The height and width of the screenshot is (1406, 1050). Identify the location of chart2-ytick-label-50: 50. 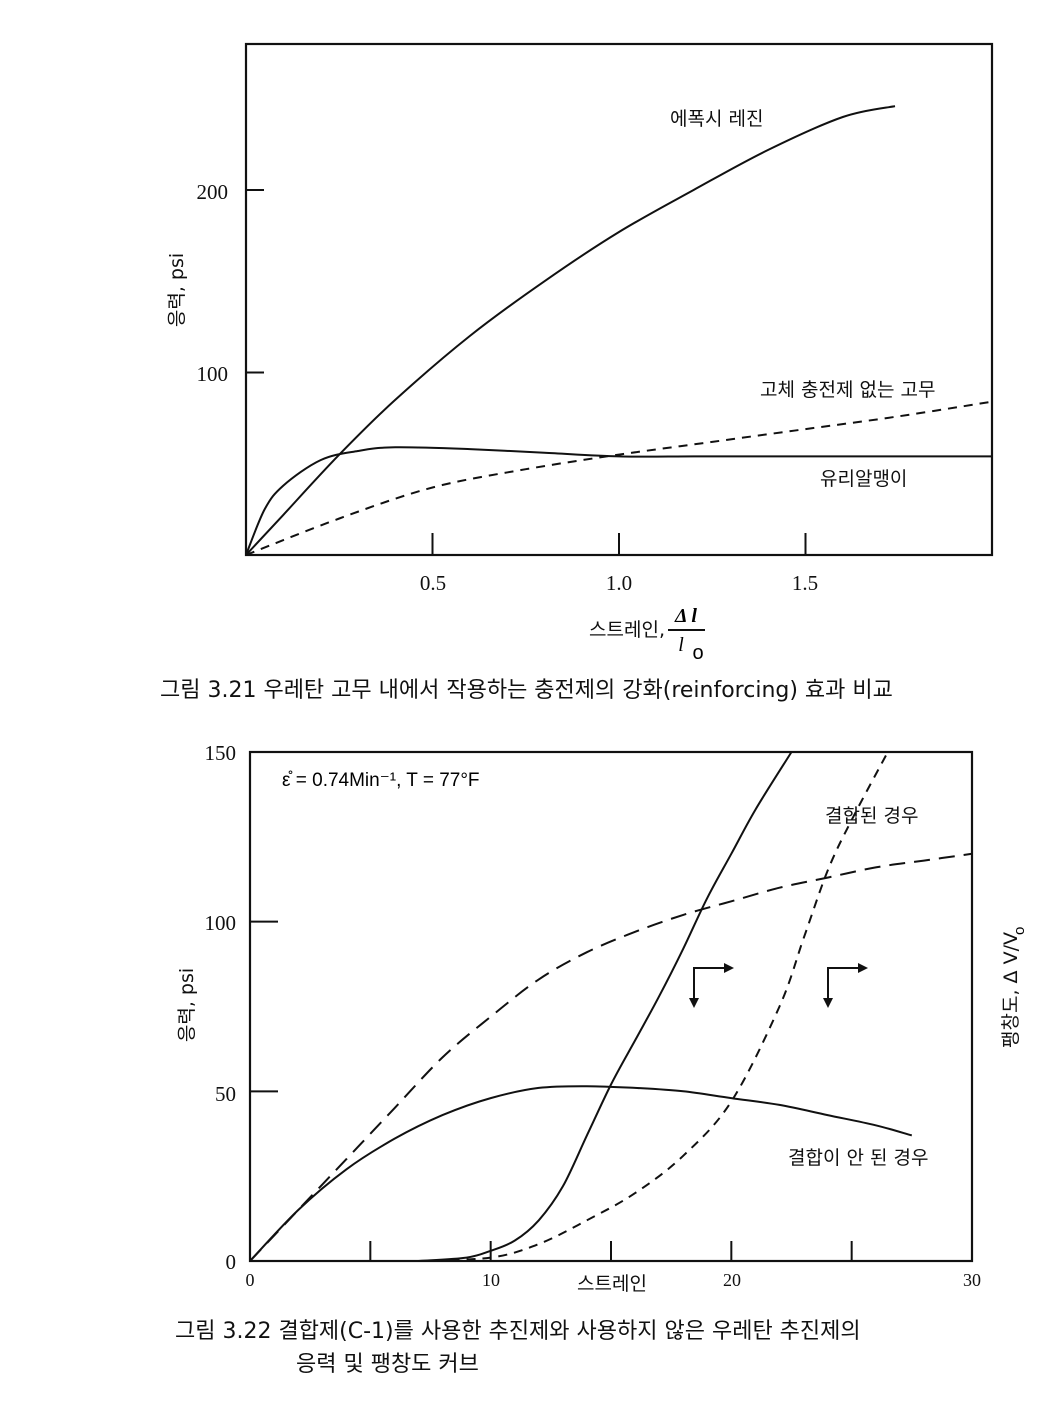
(225, 1094).